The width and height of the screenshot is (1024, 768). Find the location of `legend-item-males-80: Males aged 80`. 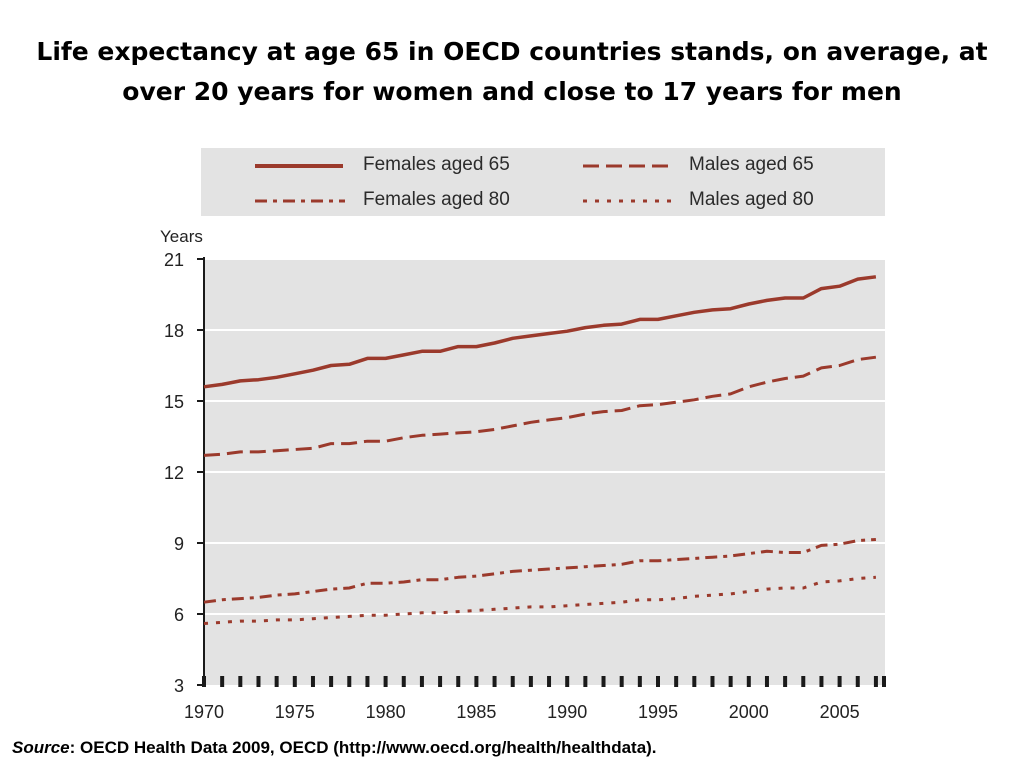

legend-item-males-80: Males aged 80 is located at coordinates (731, 201).